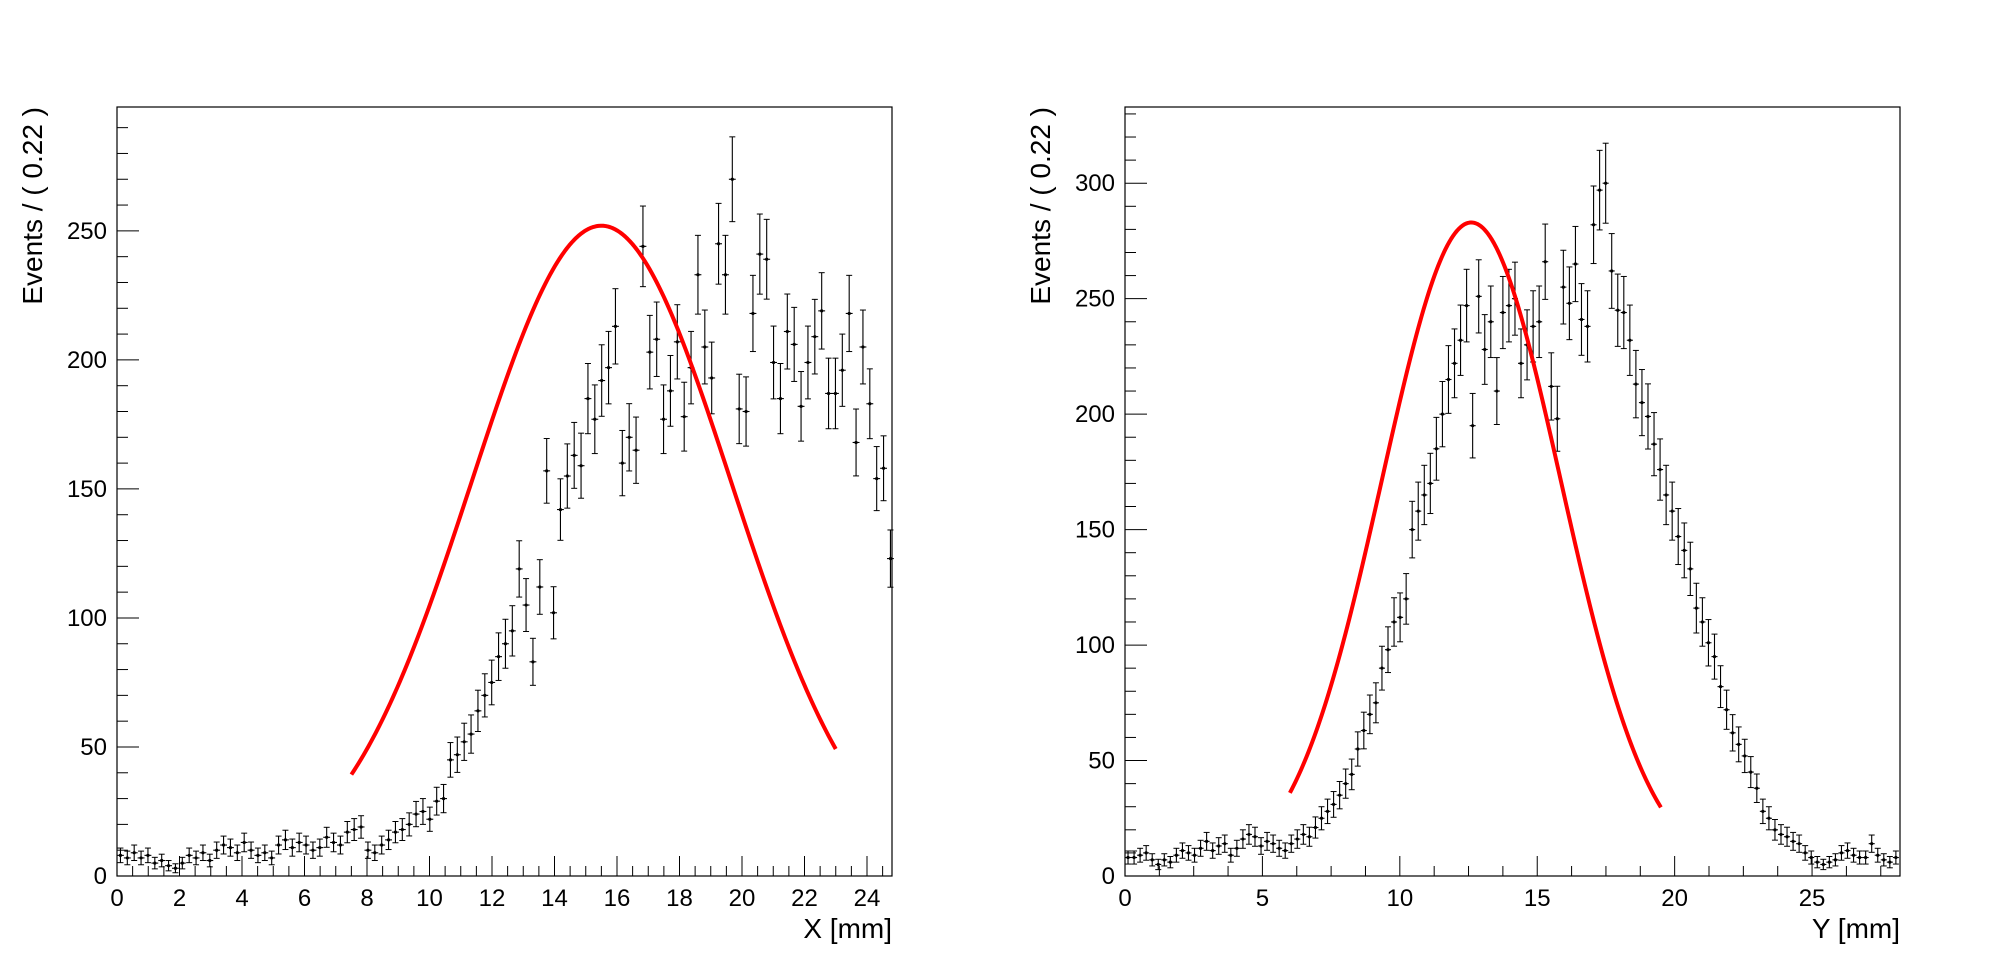  I want to click on y-tick-label: 100, so click(87, 618).